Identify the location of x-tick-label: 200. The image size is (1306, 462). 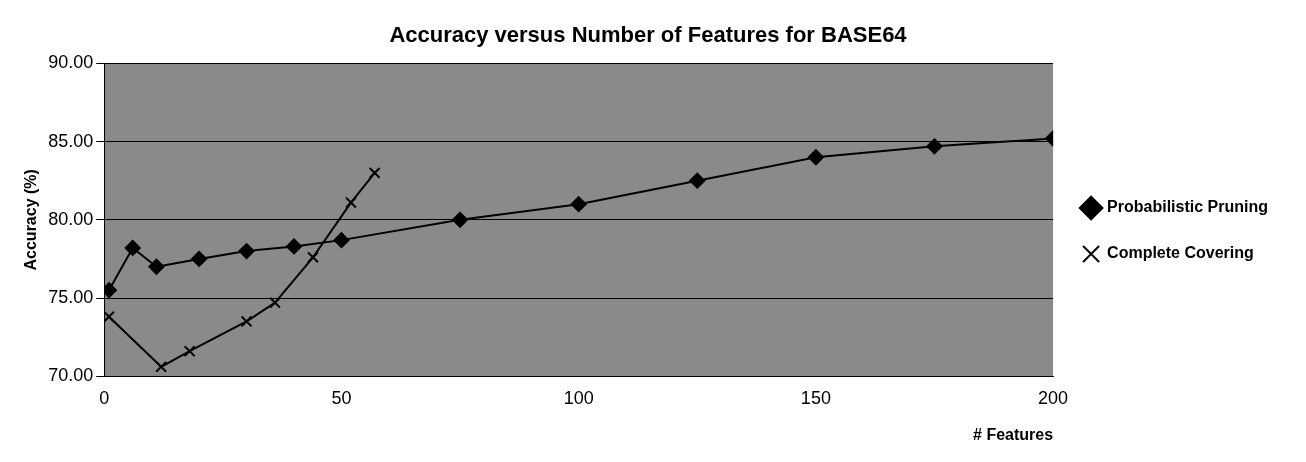
(1053, 398).